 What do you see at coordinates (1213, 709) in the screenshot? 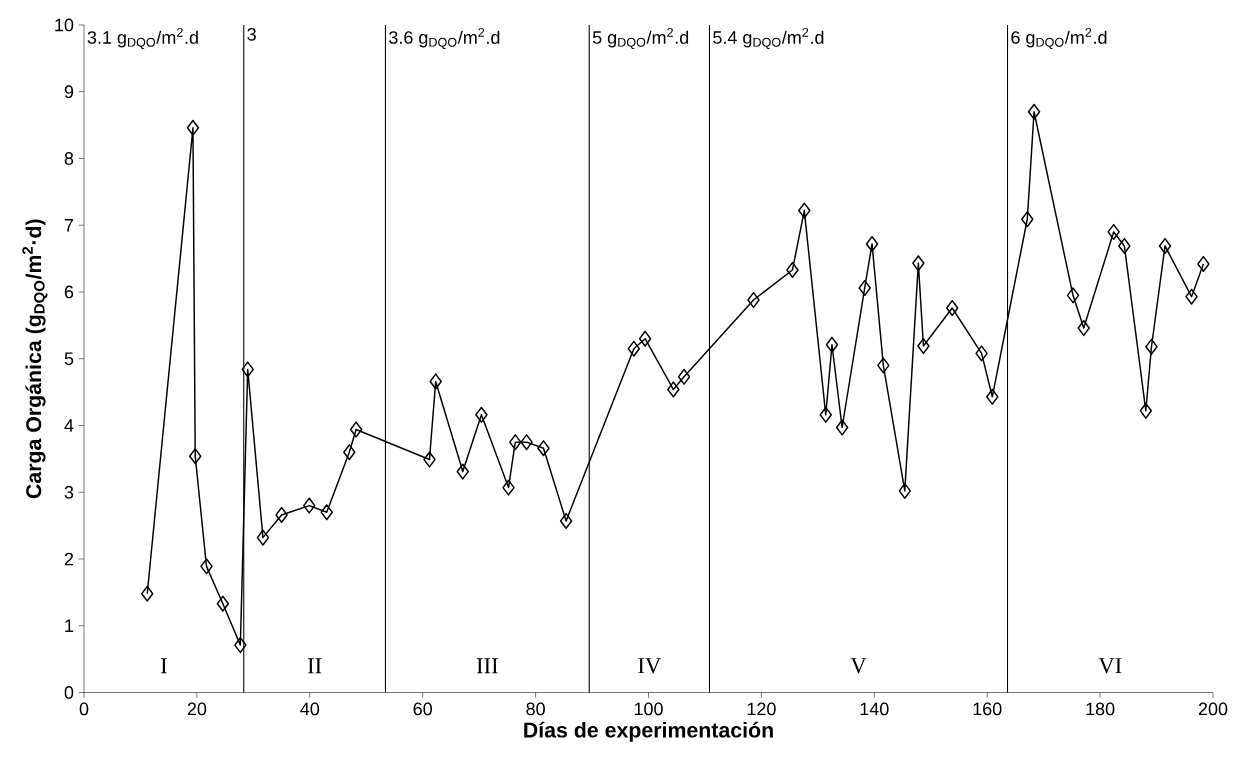
I see `x-tick-label: 200` at bounding box center [1213, 709].